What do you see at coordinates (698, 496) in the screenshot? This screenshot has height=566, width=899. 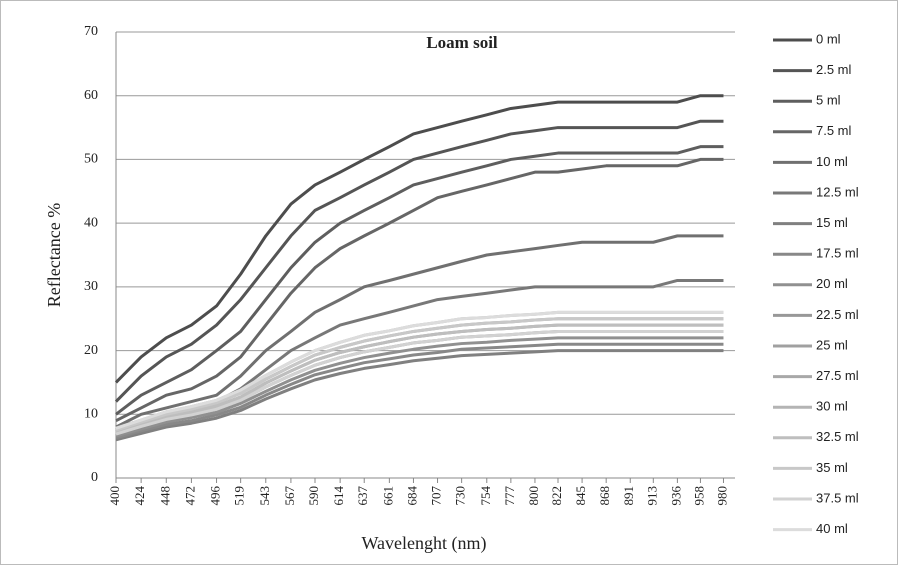 I see `x-tick-label: 958` at bounding box center [698, 496].